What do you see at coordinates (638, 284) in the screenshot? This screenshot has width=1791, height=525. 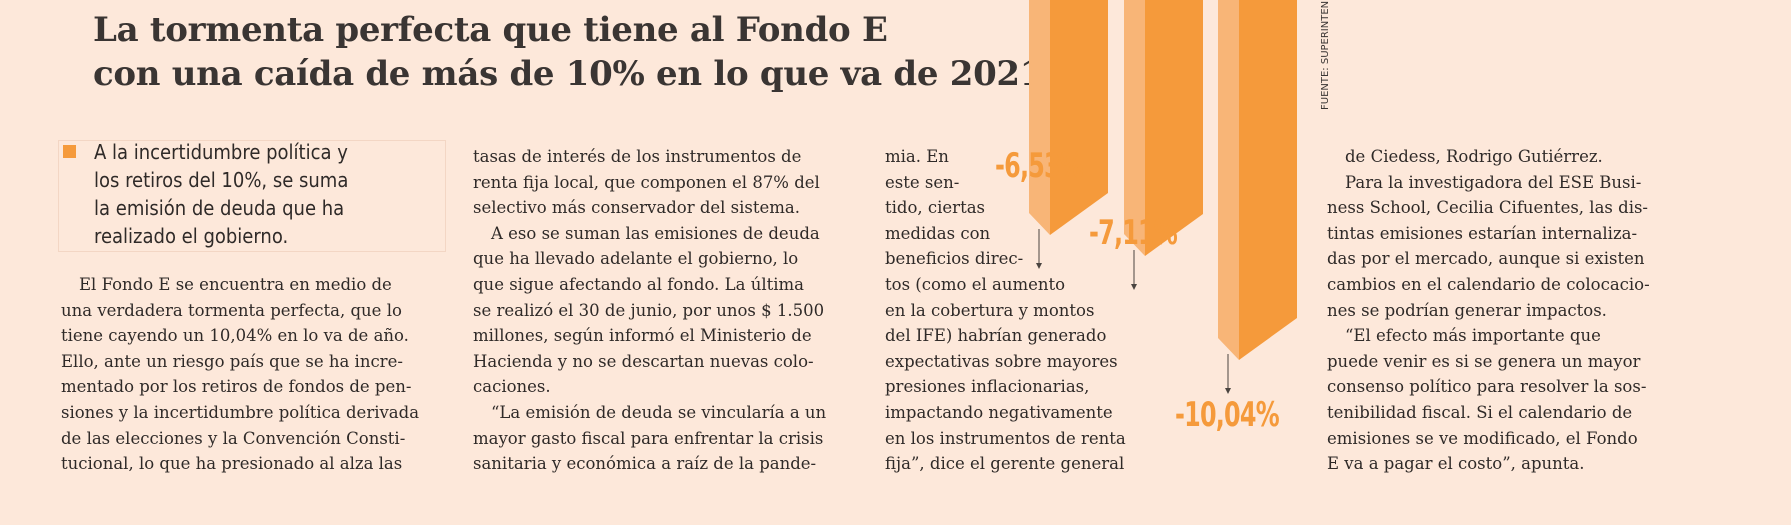 I see `body-line: que sigue afectando al fondo. La última` at bounding box center [638, 284].